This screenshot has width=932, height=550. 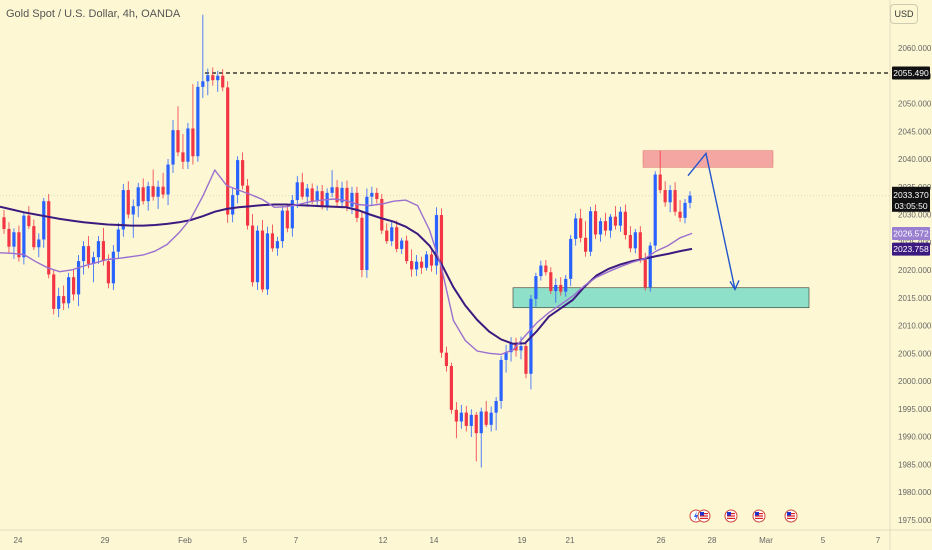 I want to click on y-tick-label: 1995.000, so click(x=915, y=409).